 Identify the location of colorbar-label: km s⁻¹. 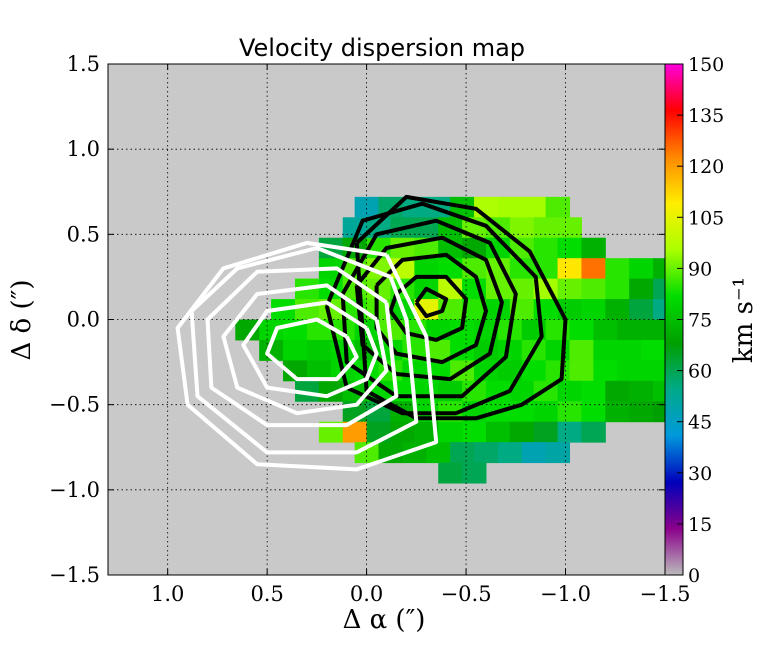
(744, 320).